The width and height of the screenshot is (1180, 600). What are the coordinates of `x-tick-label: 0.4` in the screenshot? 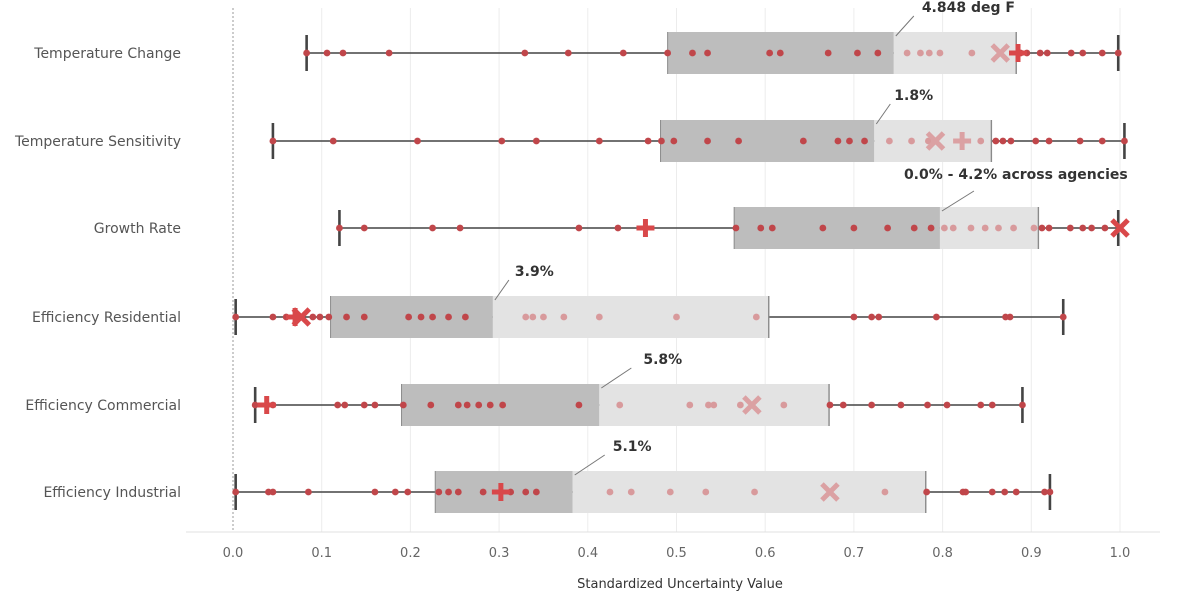 It's located at (587, 553).